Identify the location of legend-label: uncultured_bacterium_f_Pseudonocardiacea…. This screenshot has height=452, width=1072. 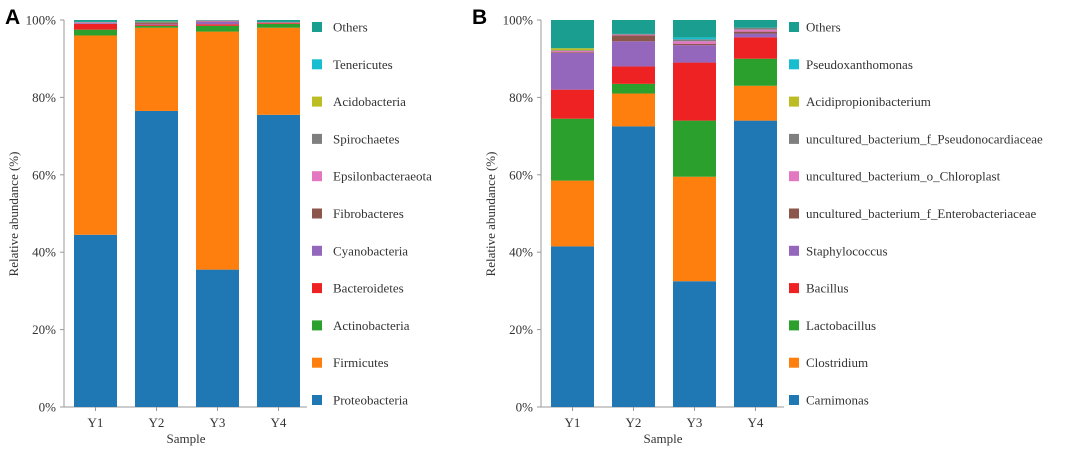
(924, 138).